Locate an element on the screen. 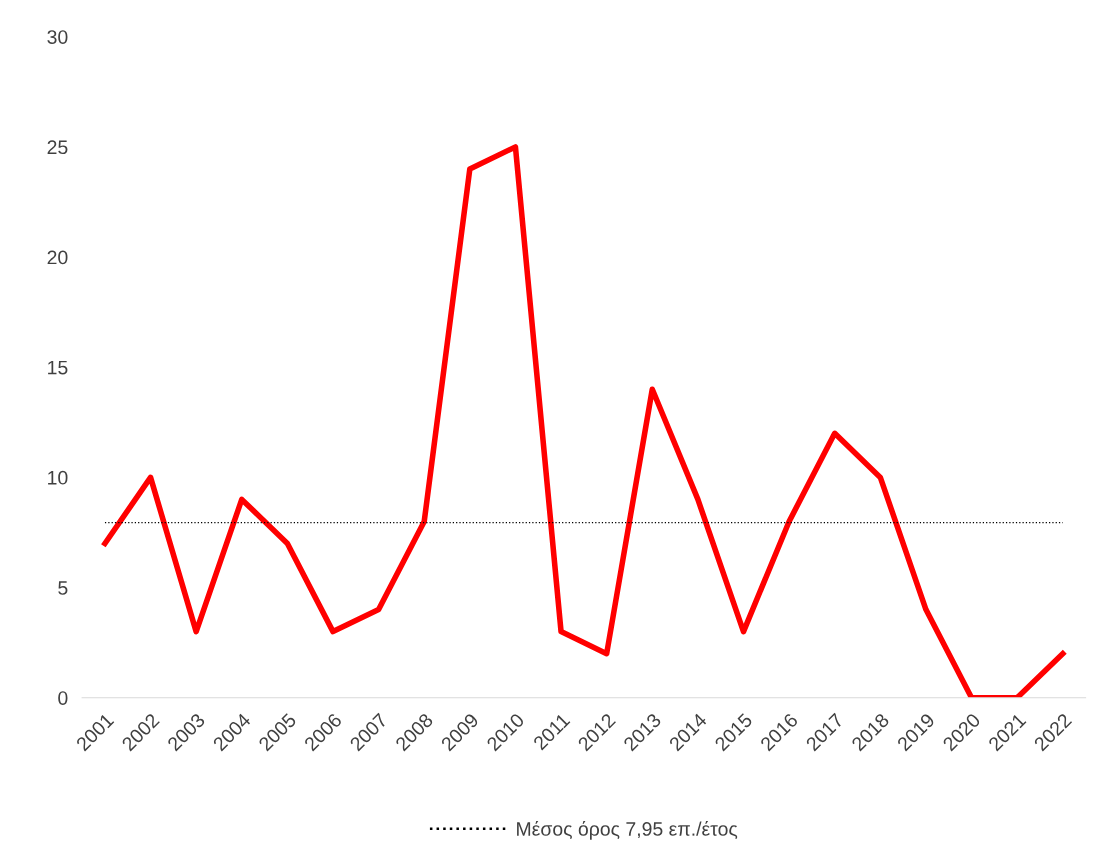  y-tick-label: 20 is located at coordinates (57, 257).